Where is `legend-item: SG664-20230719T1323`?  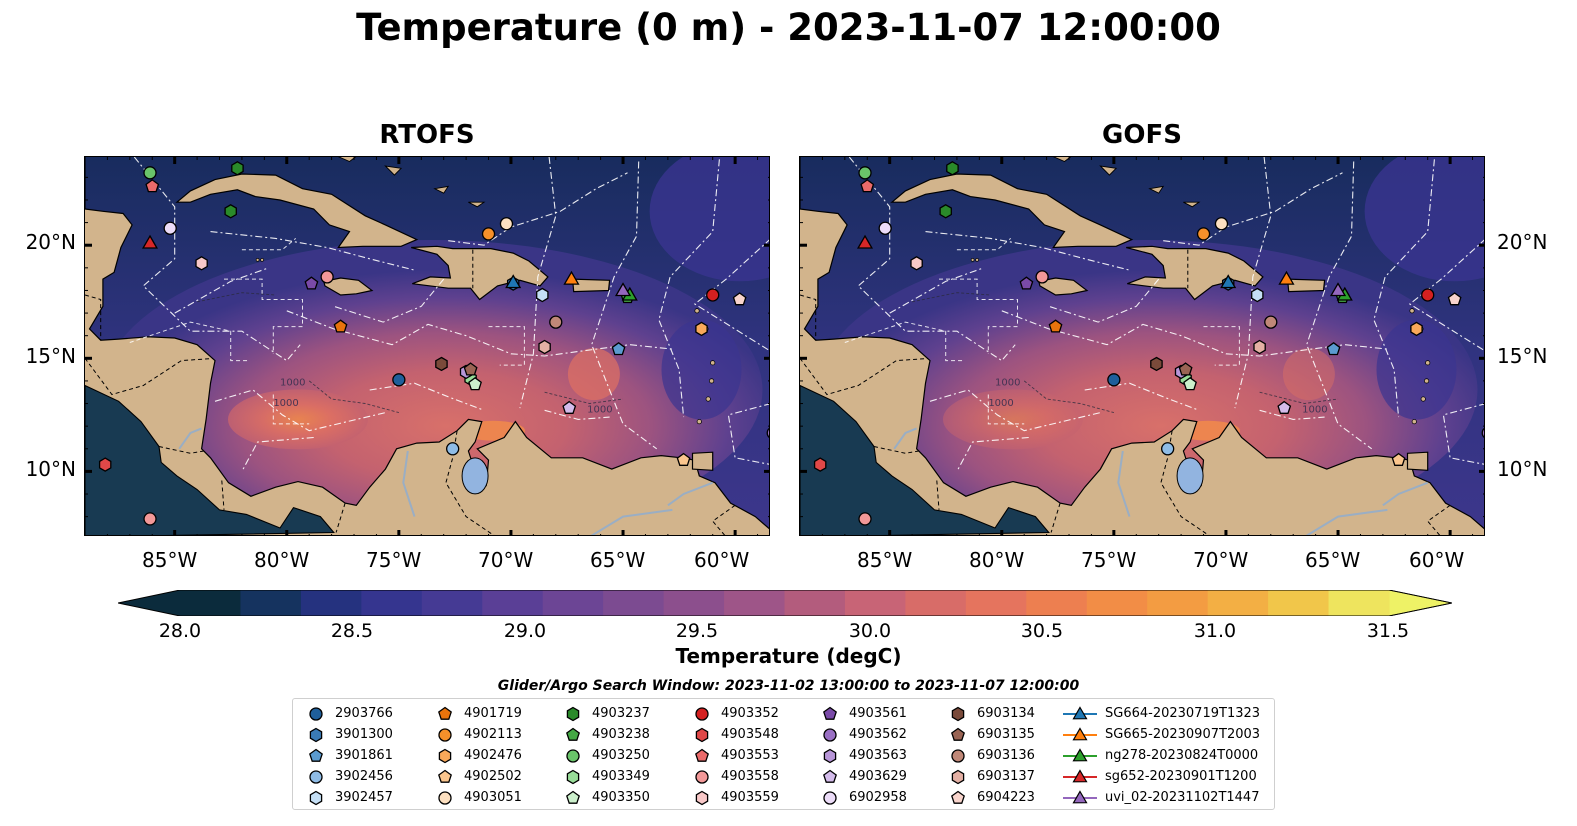 legend-item: SG664-20230719T1323 is located at coordinates (1161, 713).